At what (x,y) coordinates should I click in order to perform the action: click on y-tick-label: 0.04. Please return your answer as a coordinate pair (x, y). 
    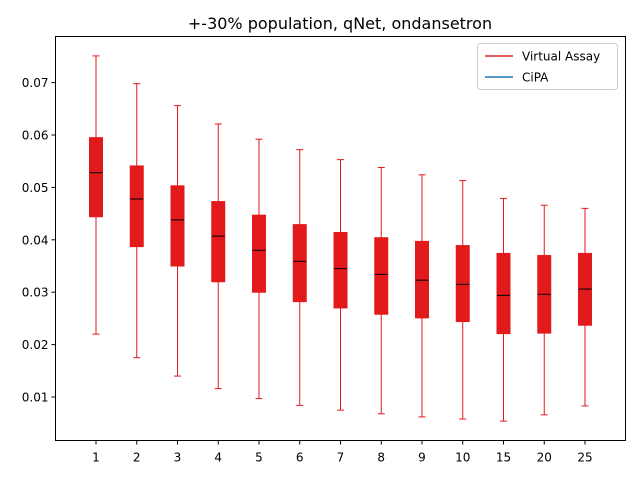
    Looking at the image, I should click on (35, 240).